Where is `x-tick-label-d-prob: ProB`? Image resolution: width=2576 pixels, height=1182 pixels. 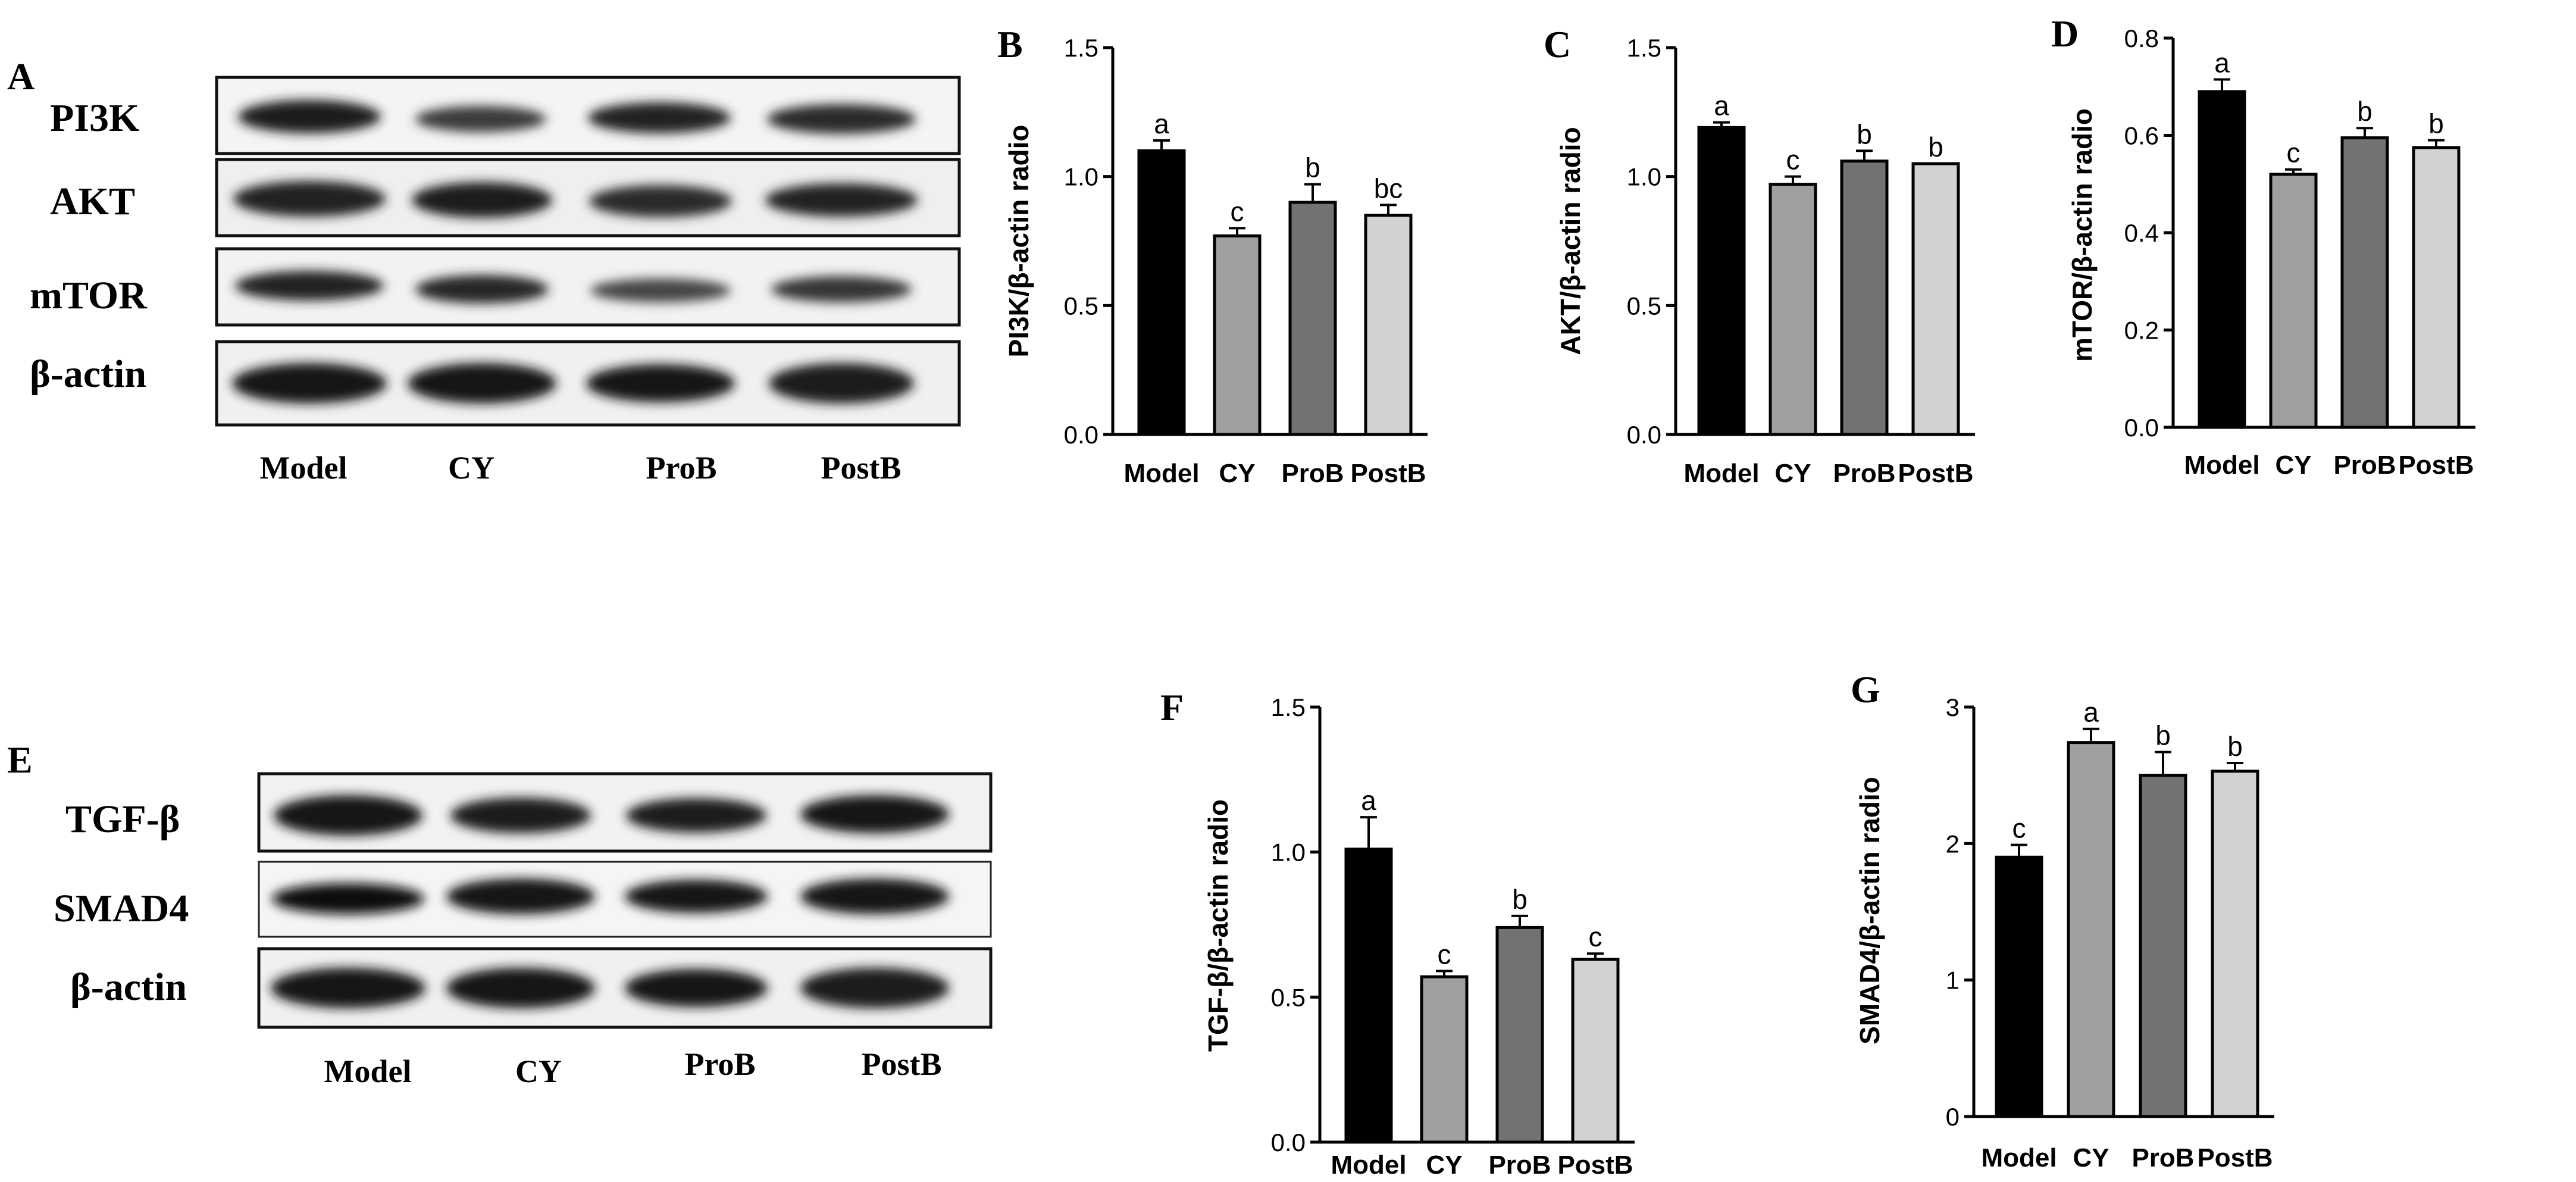 x-tick-label-d-prob: ProB is located at coordinates (2364, 465).